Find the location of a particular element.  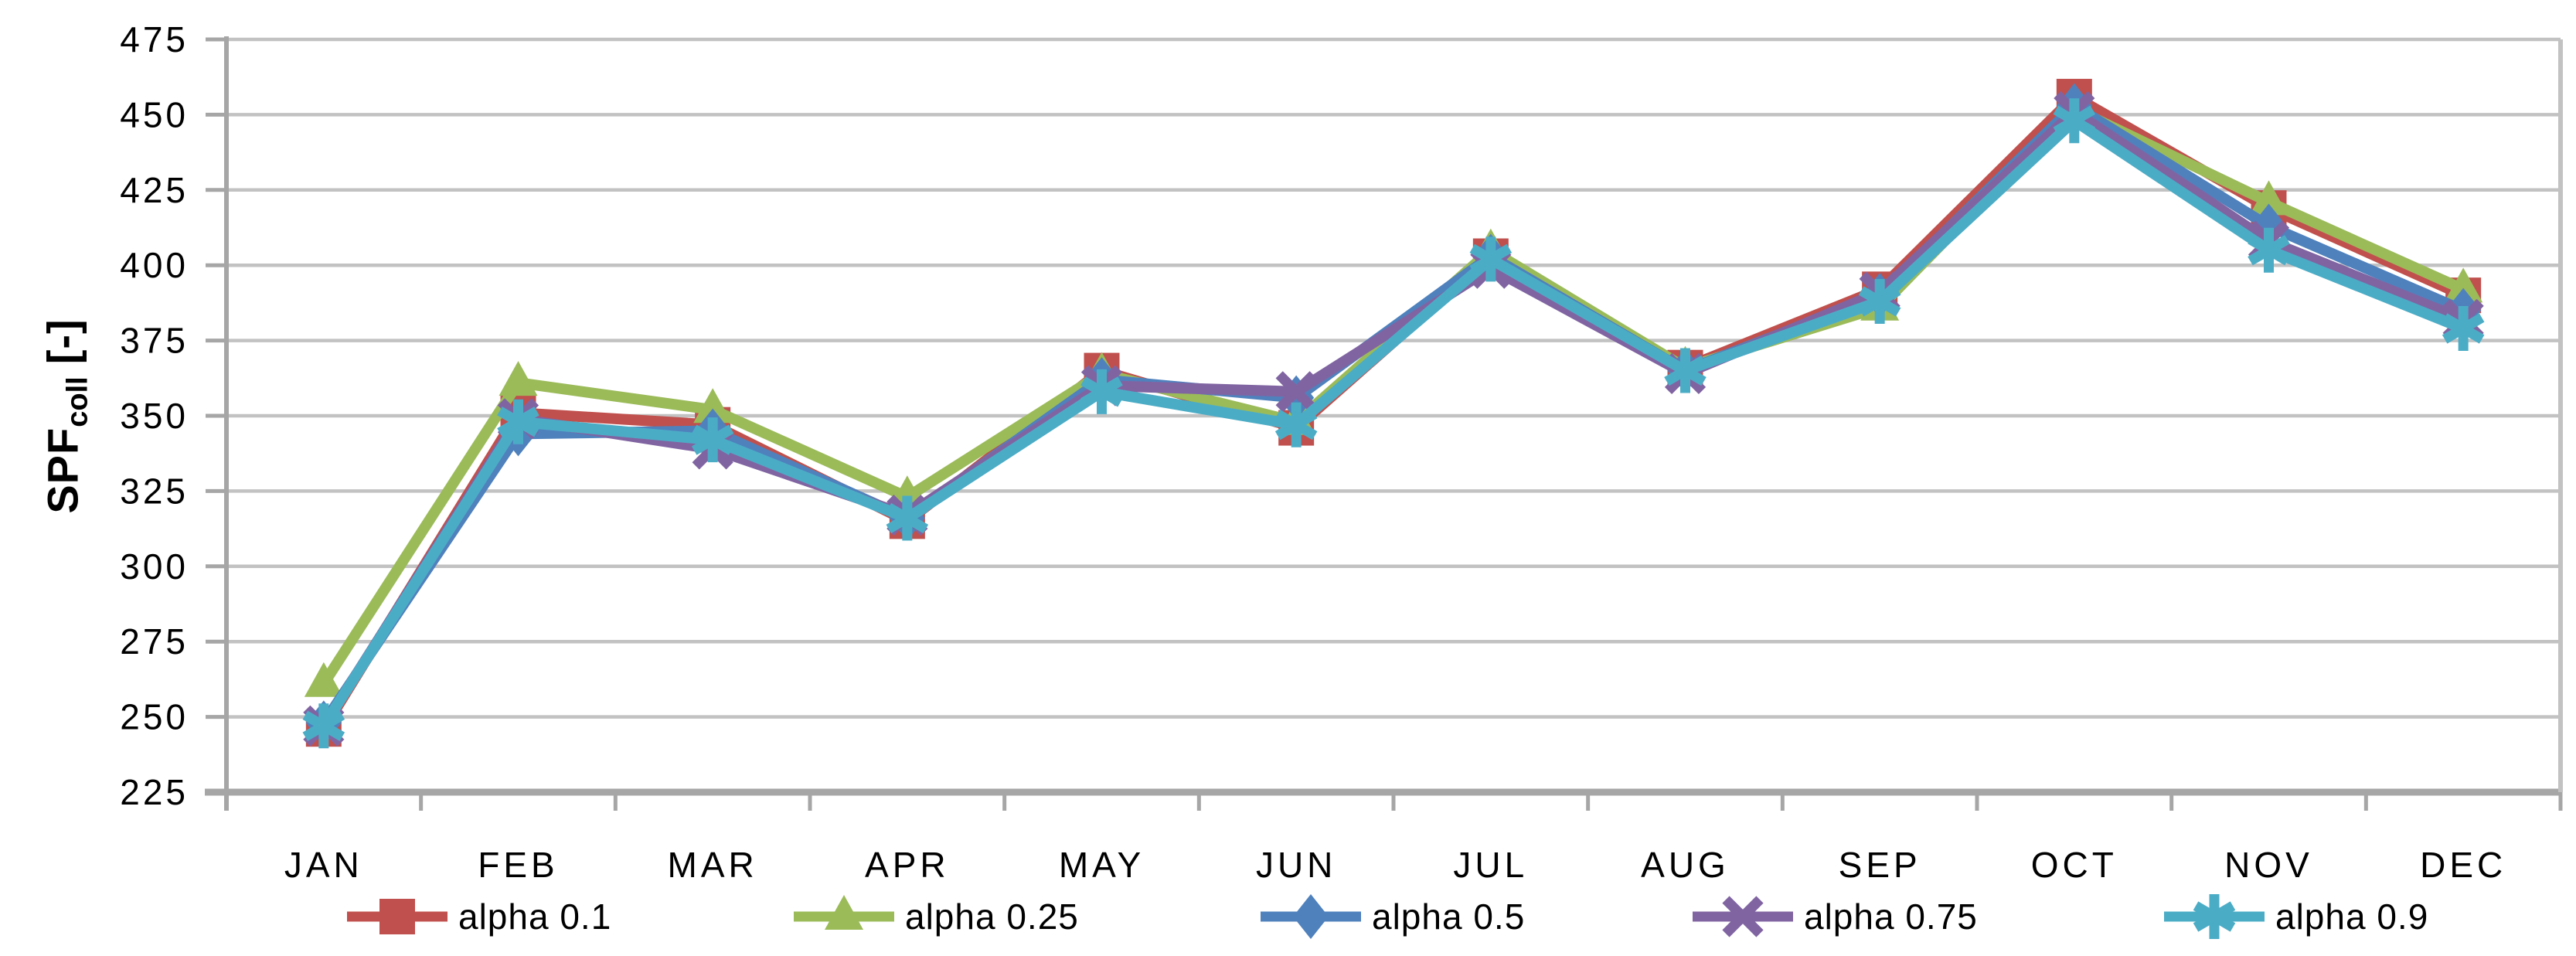

legend-alpha-0-5-diamond-marker is located at coordinates (1311, 916).